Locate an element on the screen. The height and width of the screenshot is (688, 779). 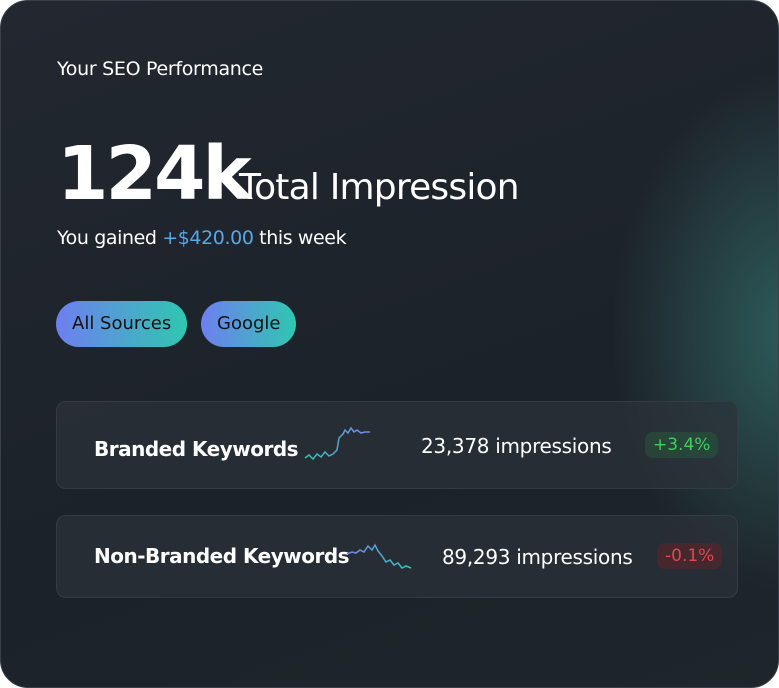
row-name: Branded Keywords is located at coordinates (196, 449).